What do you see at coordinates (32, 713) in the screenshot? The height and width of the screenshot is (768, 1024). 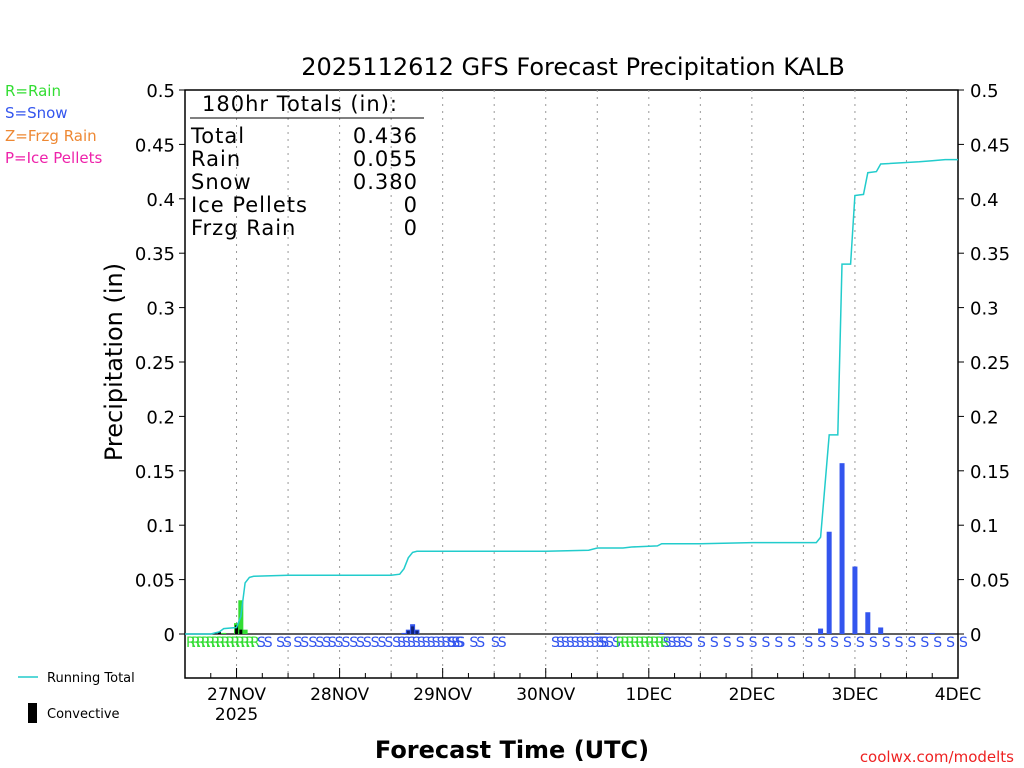 I see `convective-swatch` at bounding box center [32, 713].